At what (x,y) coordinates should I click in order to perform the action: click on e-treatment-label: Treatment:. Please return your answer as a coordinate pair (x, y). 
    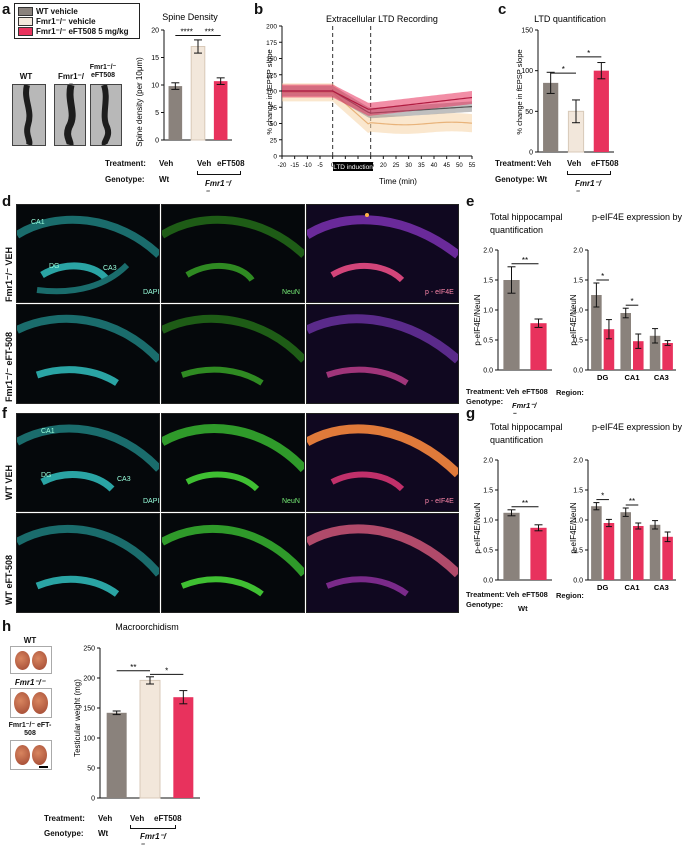
    Looking at the image, I should click on (485, 391).